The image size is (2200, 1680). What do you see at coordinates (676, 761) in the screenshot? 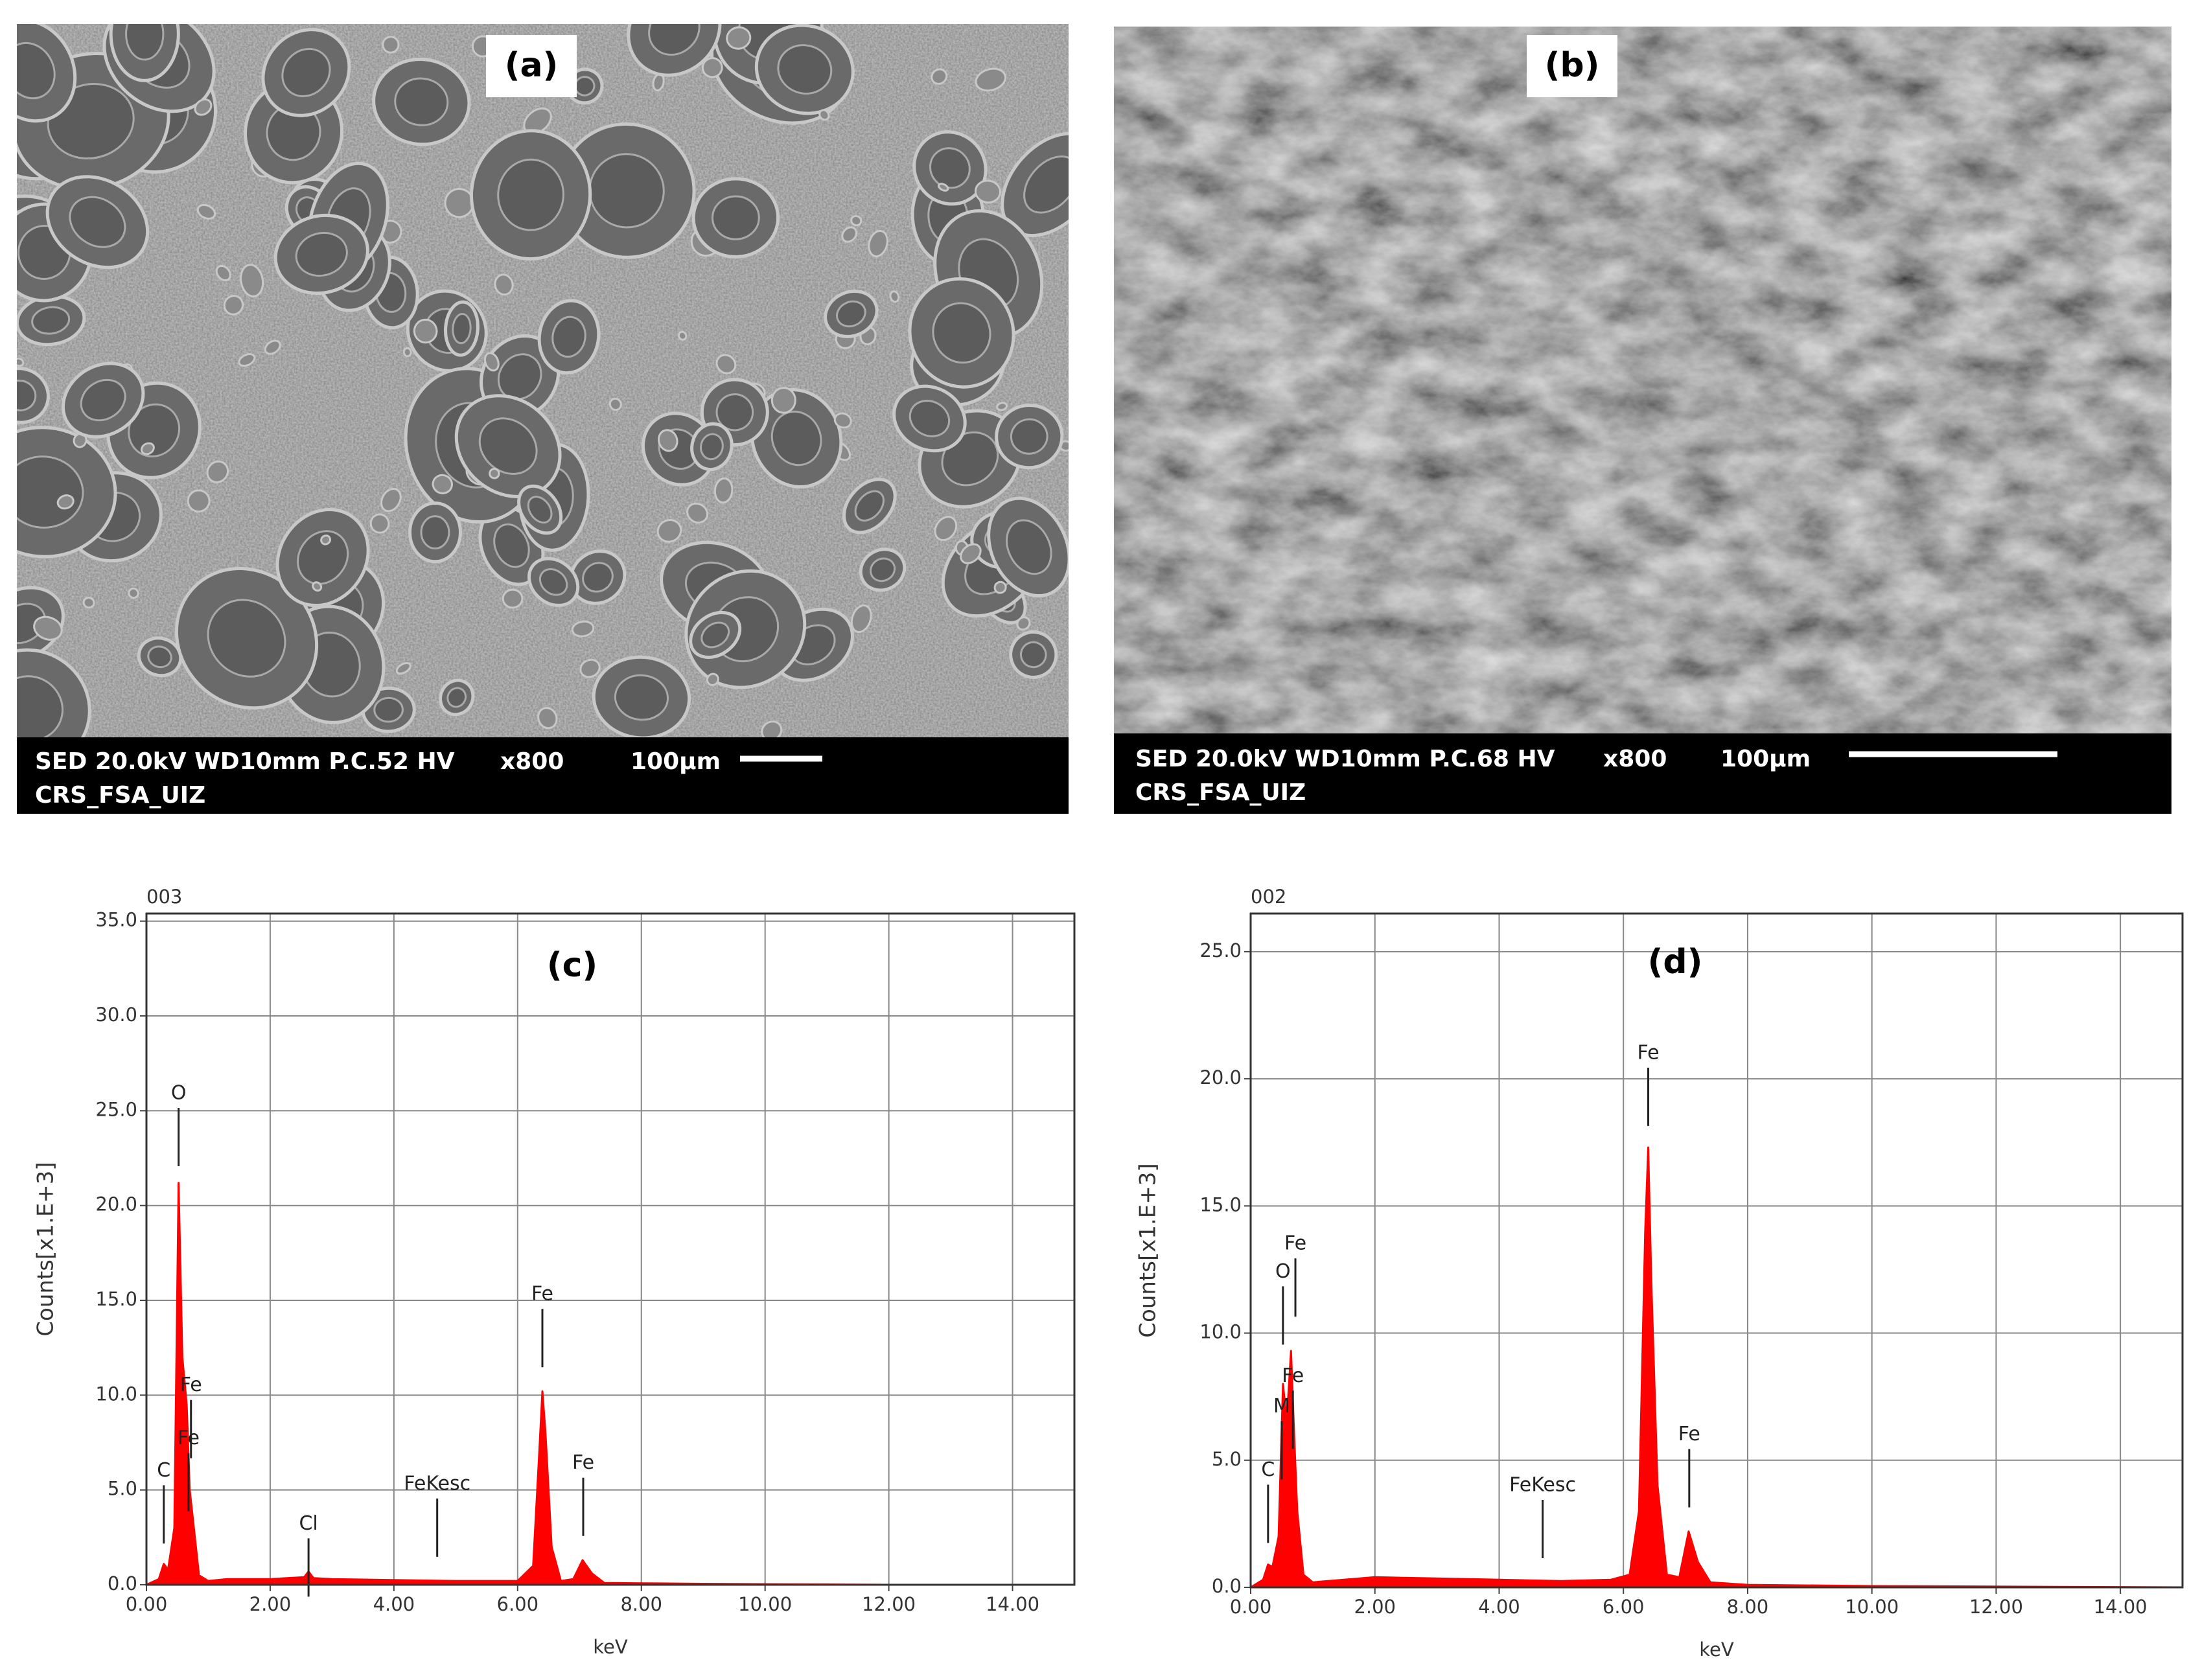
I see `sem-scale: 100µm` at bounding box center [676, 761].